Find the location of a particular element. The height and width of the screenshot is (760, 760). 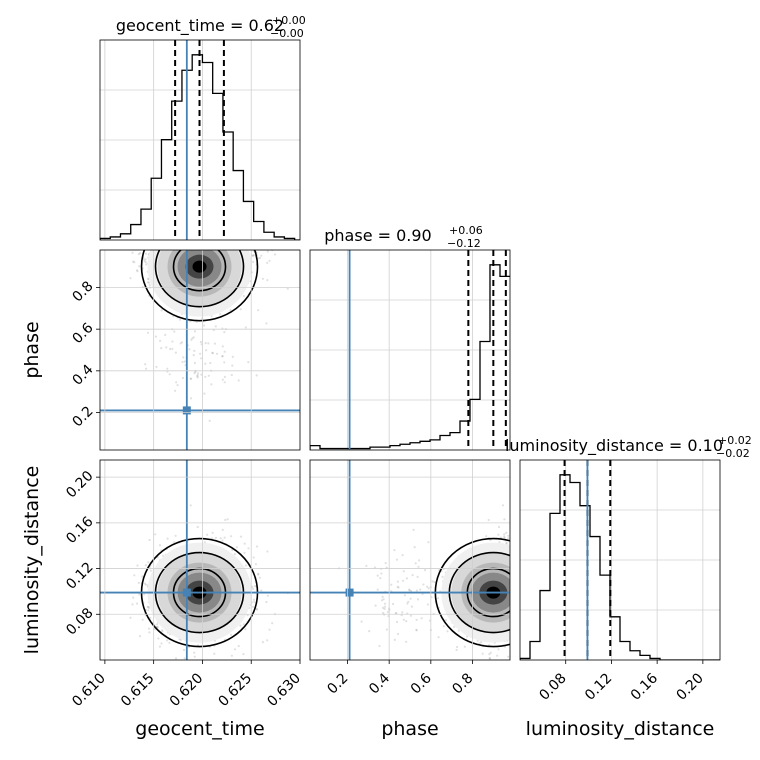

panel-frame is located at coordinates (200, 140).